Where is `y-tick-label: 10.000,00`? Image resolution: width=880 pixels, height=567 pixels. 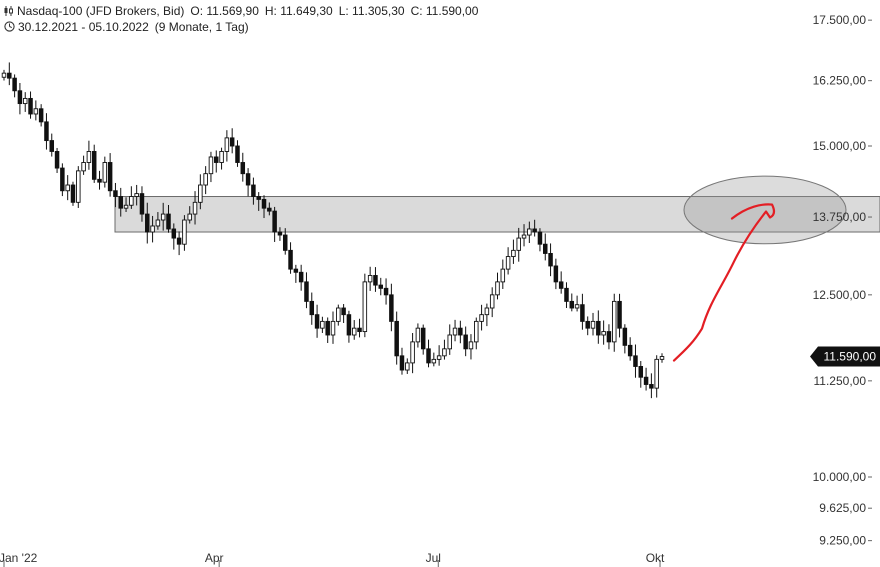 y-tick-label: 10.000,00 is located at coordinates (840, 477).